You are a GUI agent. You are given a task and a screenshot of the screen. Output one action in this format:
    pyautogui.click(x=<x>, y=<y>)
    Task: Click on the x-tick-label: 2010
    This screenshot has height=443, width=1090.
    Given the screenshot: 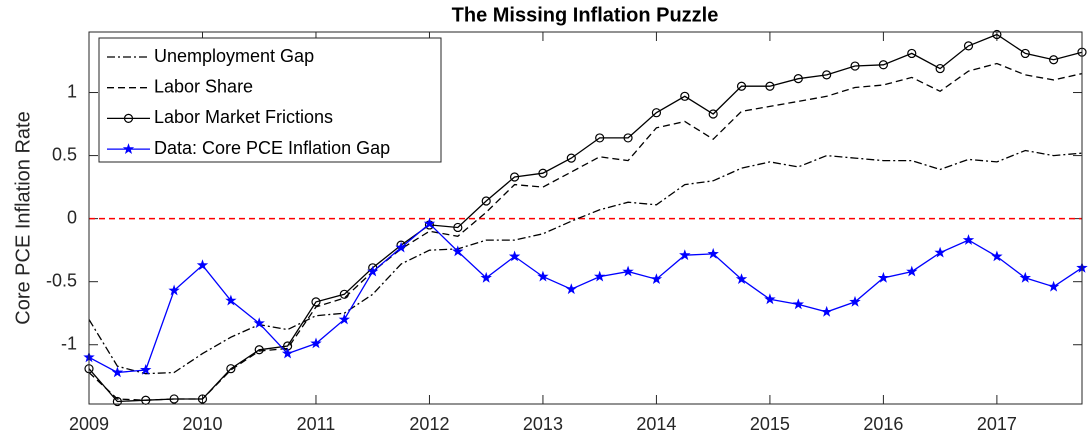 What is the action you would take?
    pyautogui.click(x=202, y=424)
    